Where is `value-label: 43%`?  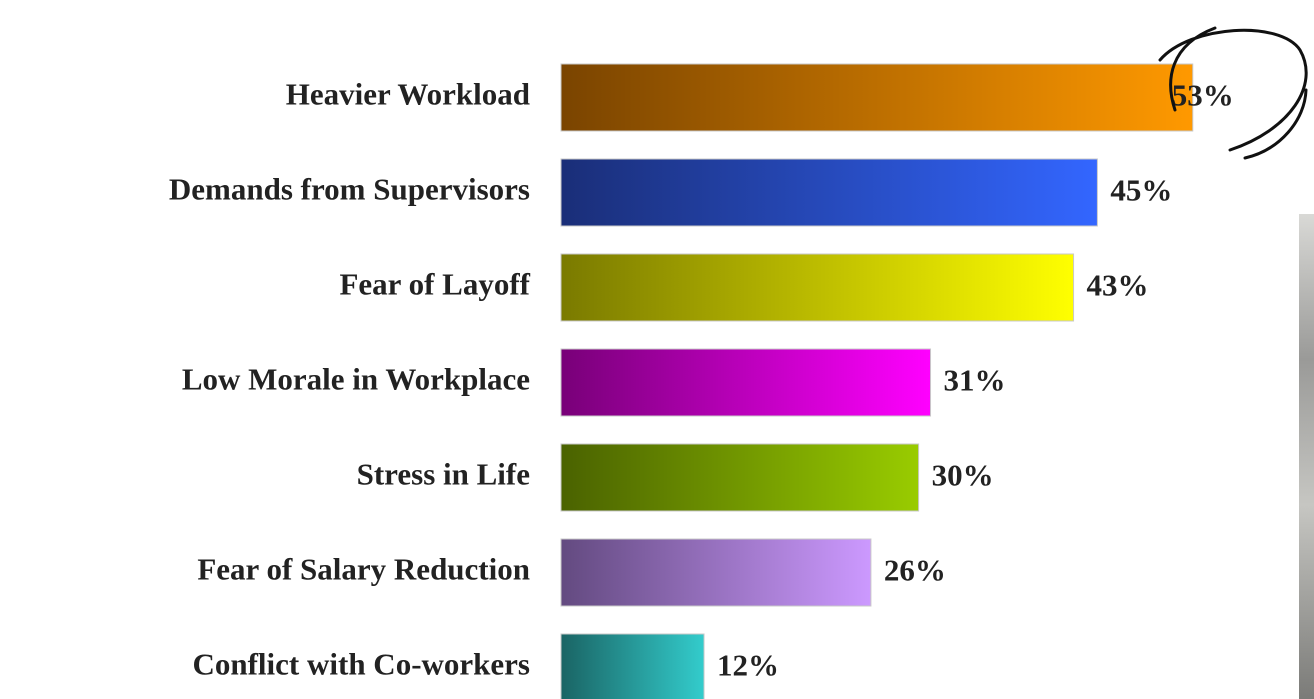
value-label: 43% is located at coordinates (1118, 285).